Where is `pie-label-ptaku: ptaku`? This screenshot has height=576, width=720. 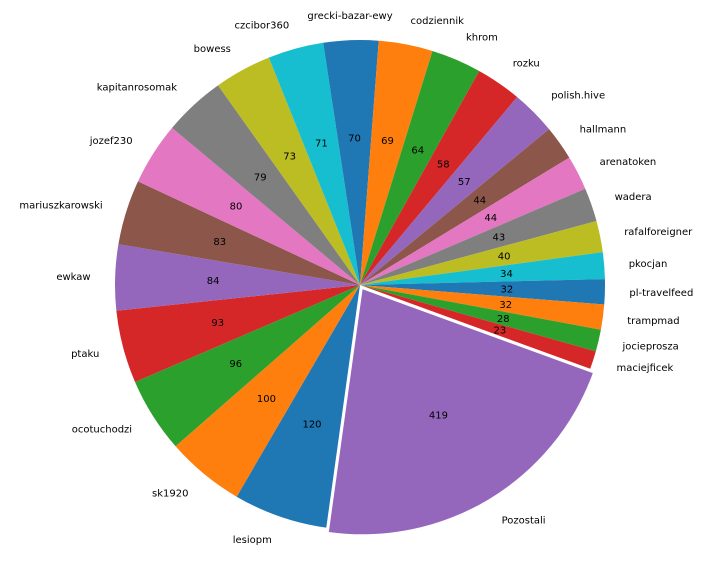 pie-label-ptaku: ptaku is located at coordinates (85, 354).